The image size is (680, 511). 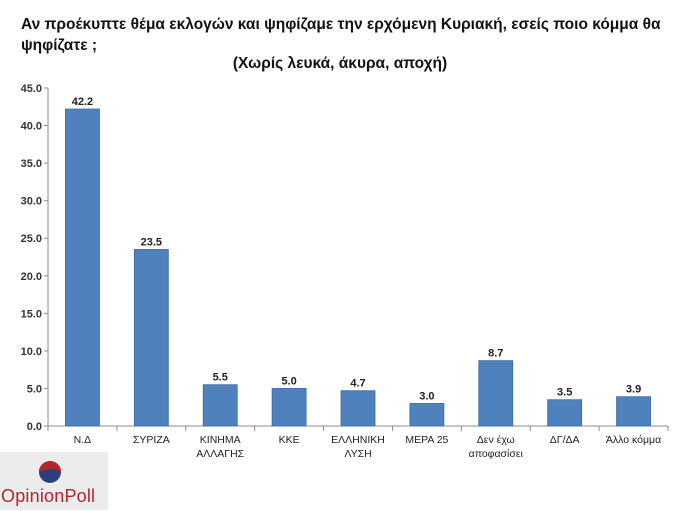 What do you see at coordinates (151, 242) in the screenshot?
I see `data-label: 23.5` at bounding box center [151, 242].